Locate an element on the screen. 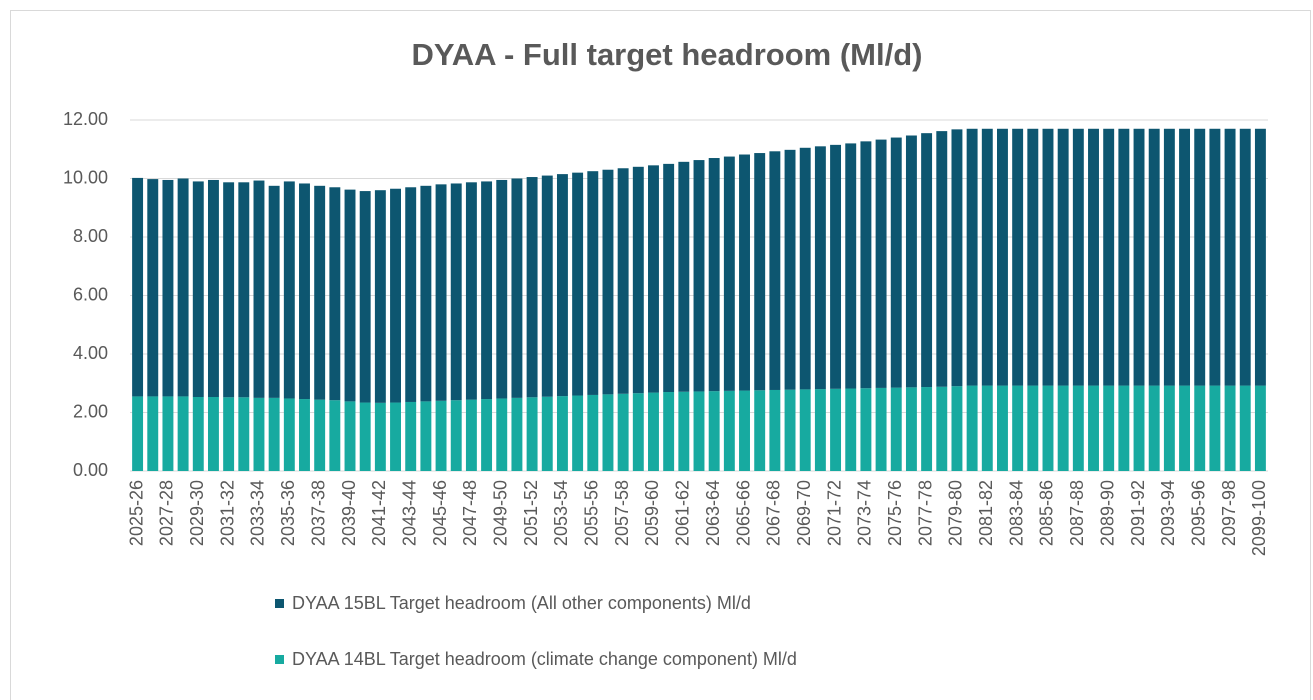 The image size is (1313, 700). x-tick-label: 2087-88 is located at coordinates (1077, 513).